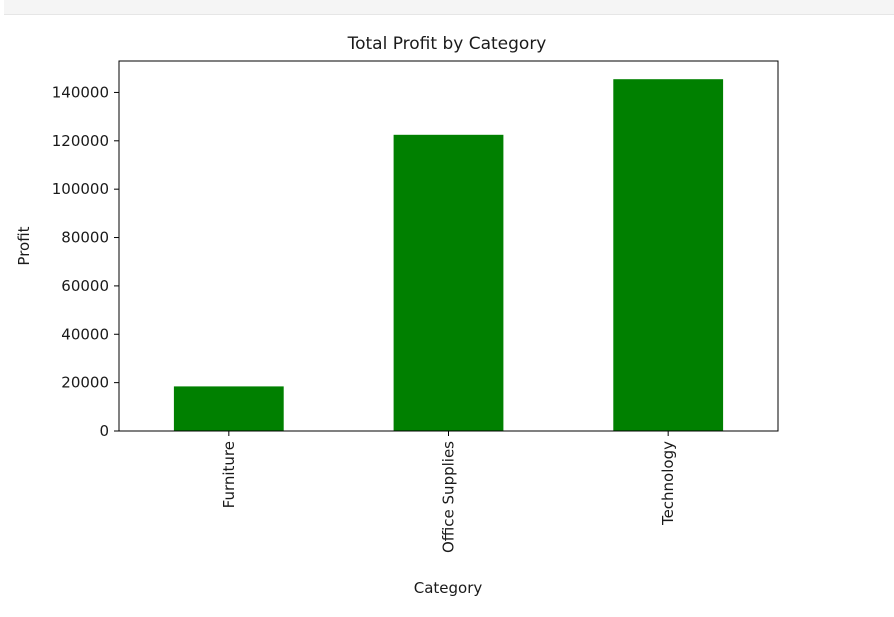  Describe the element at coordinates (449, 7) in the screenshot. I see `cell-output-header-strip` at that location.